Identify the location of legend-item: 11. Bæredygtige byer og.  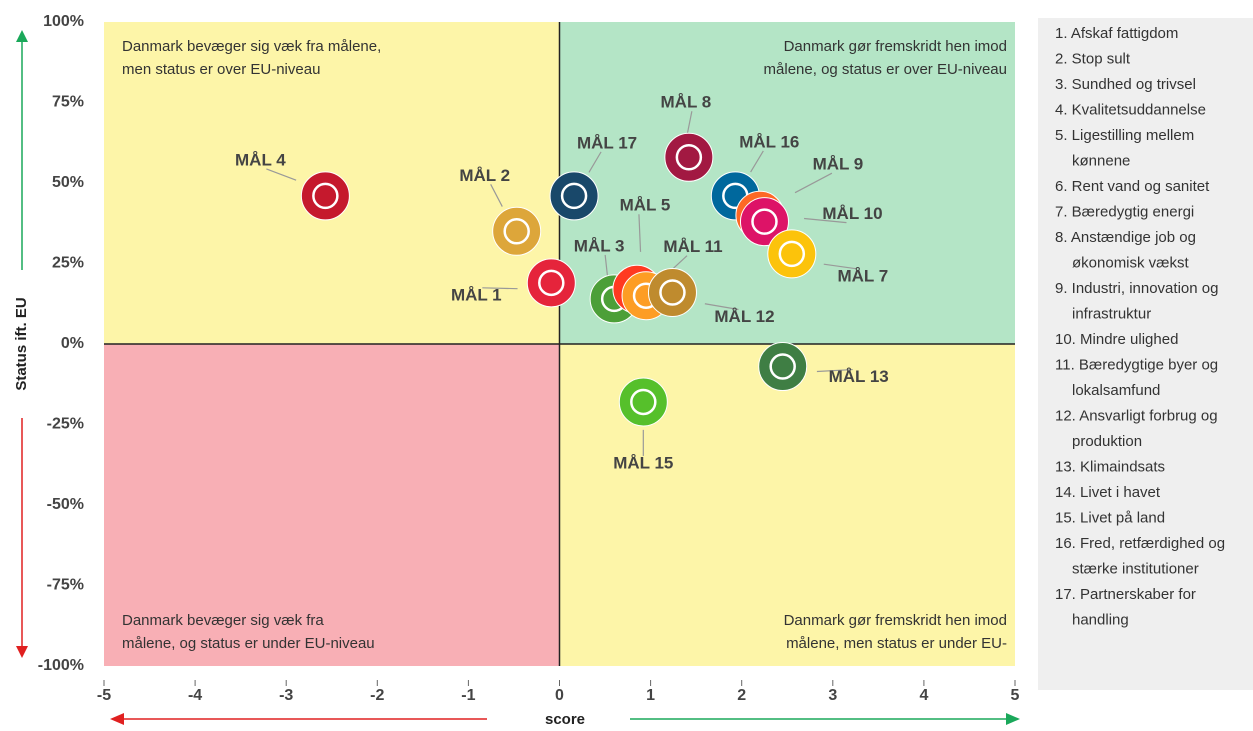
(1136, 364).